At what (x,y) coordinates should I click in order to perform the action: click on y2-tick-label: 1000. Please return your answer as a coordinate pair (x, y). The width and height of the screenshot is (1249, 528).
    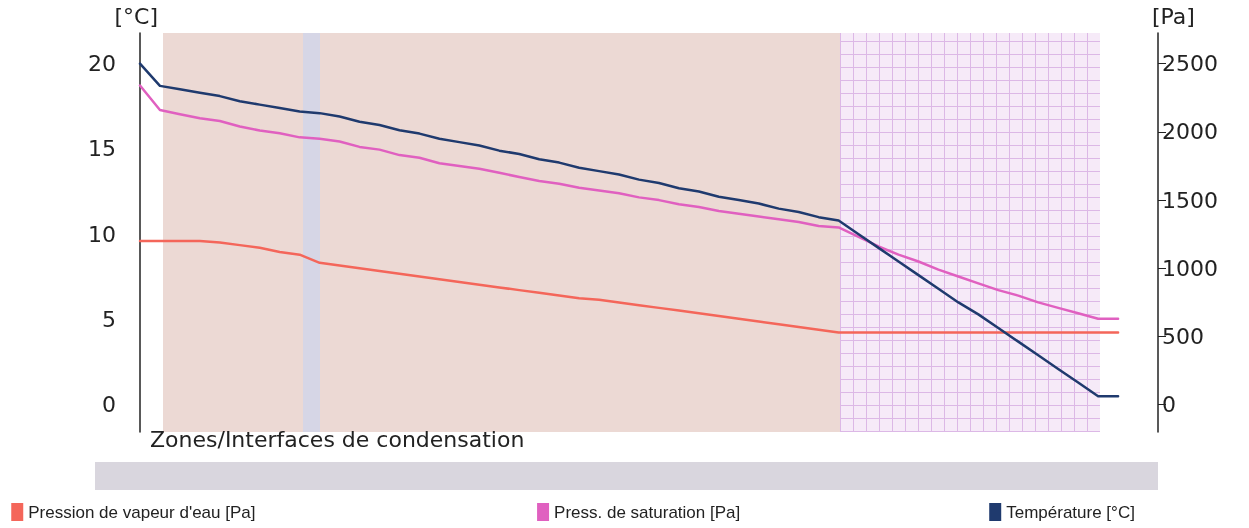
    Looking at the image, I should click on (1190, 268).